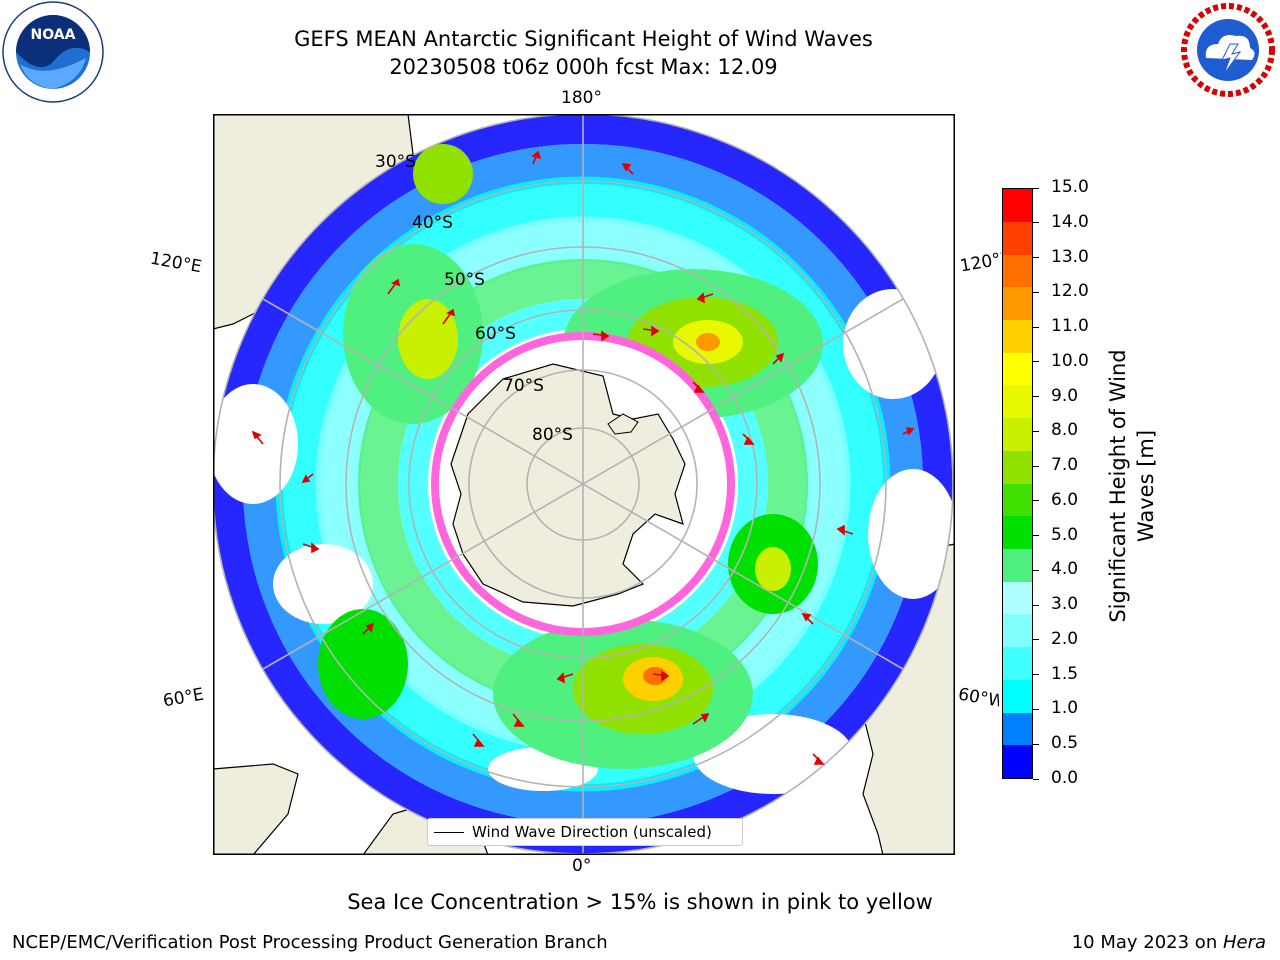 This screenshot has width=1280, height=960. What do you see at coordinates (1065, 638) in the screenshot?
I see `colorbar-tick-label: 2.0` at bounding box center [1065, 638].